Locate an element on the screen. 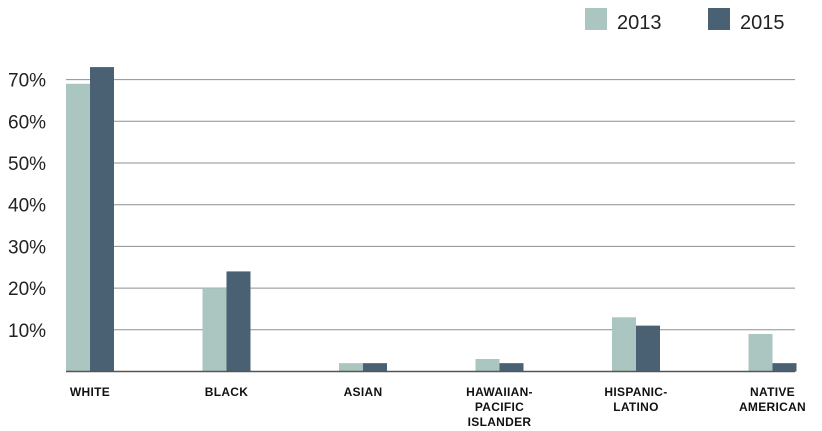 This screenshot has width=822, height=431. y-tick-label: 20% is located at coordinates (27, 289).